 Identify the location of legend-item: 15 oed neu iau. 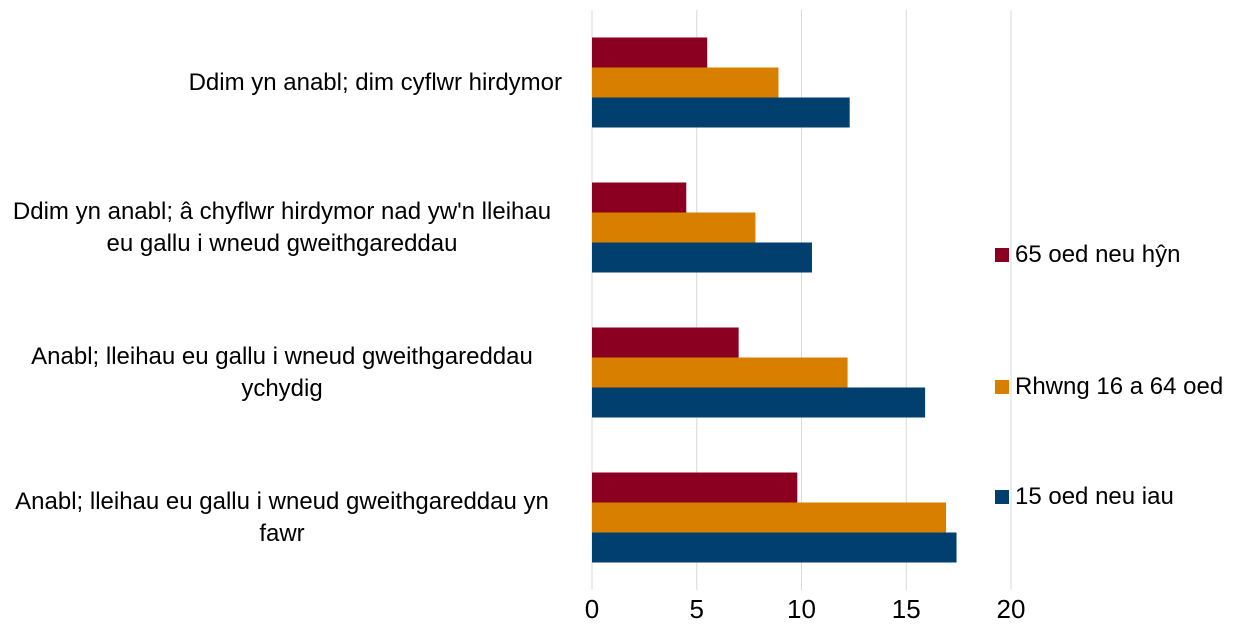
(1115, 497).